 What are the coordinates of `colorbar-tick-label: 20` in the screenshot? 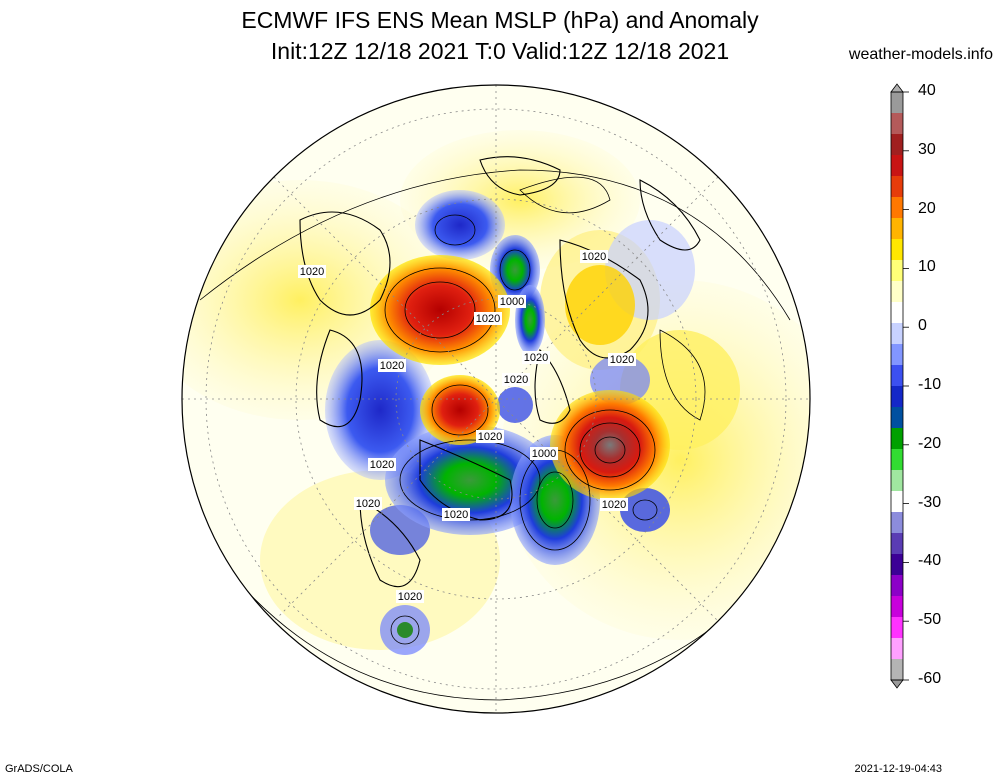 It's located at (927, 208).